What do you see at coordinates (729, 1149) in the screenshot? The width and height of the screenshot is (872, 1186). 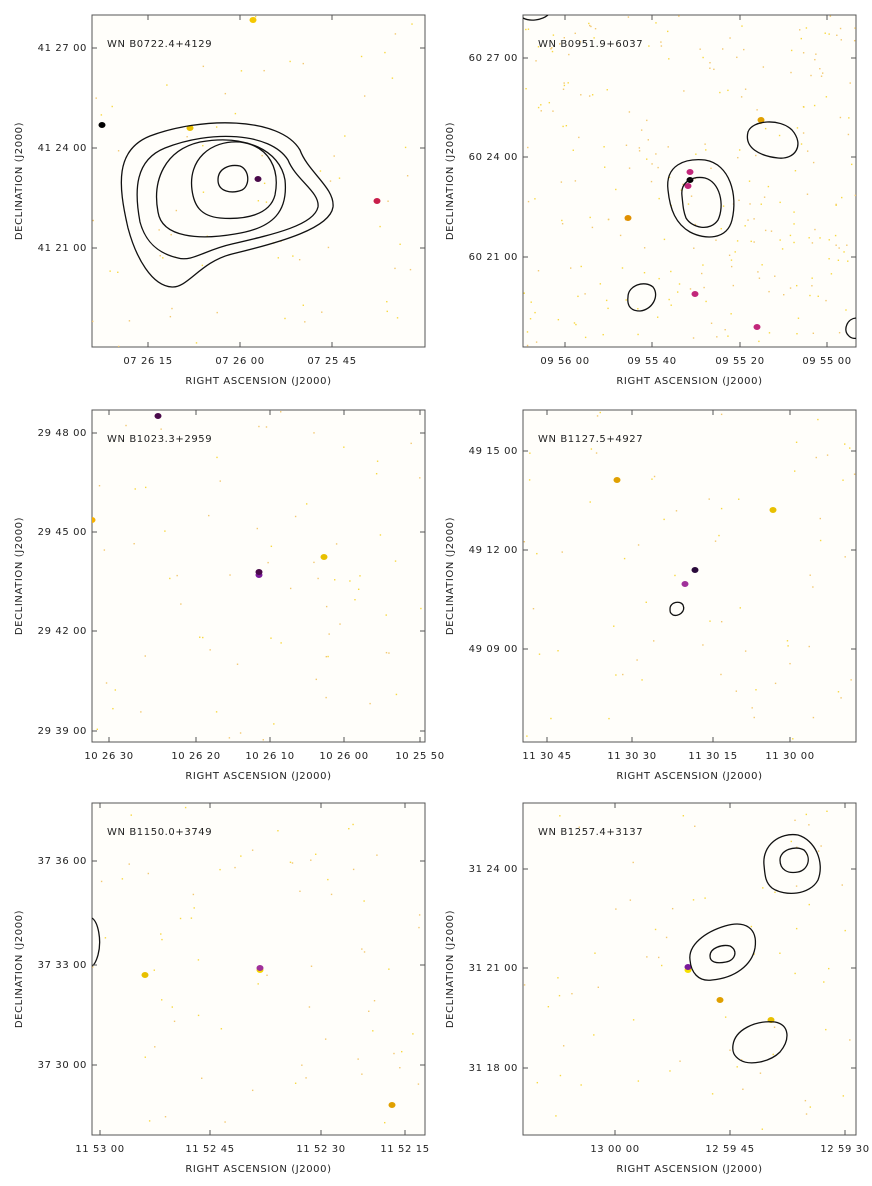 I see `x-tick-label: 12 59 45` at bounding box center [729, 1149].